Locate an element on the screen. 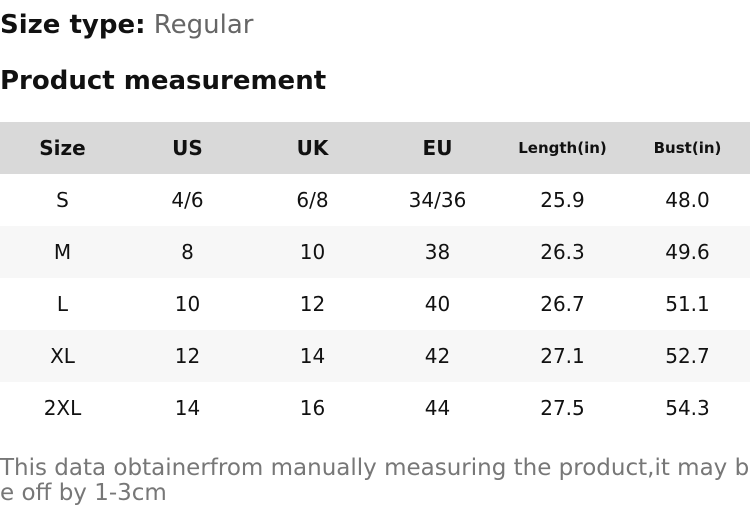 This screenshot has height=530, width=750. table-cell: 34/36 is located at coordinates (437, 200).